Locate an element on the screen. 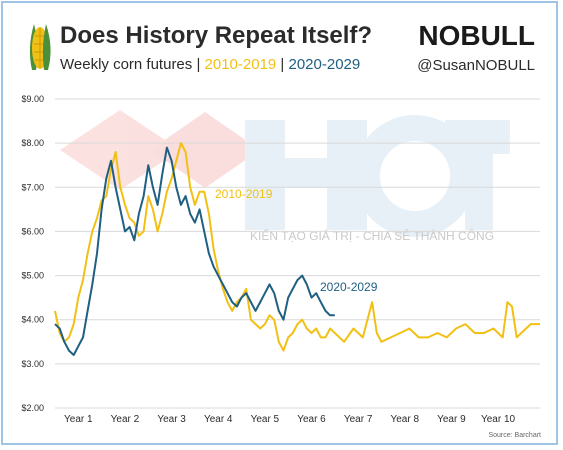  x-tick-label: Year 9 is located at coordinates (451, 419).